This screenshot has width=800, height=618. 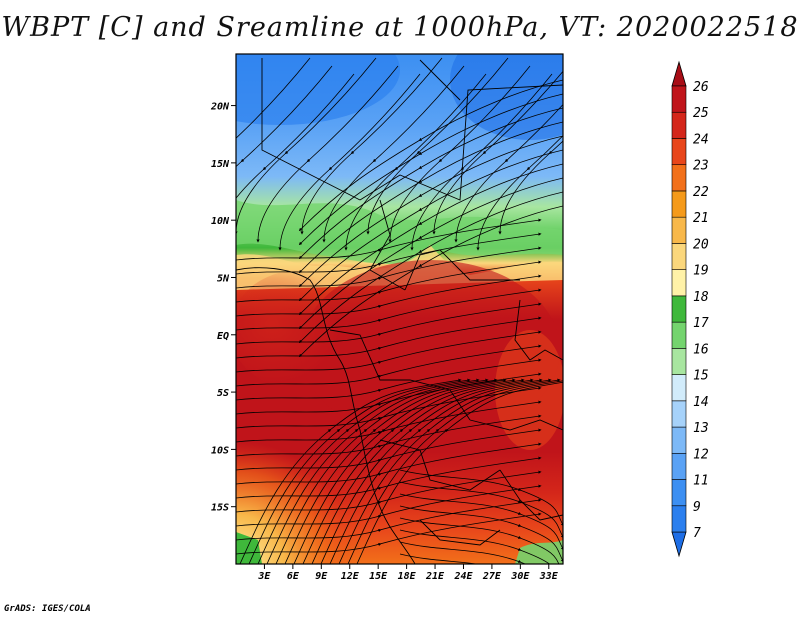 I want to click on colorbar-label: 20, so click(x=701, y=244).